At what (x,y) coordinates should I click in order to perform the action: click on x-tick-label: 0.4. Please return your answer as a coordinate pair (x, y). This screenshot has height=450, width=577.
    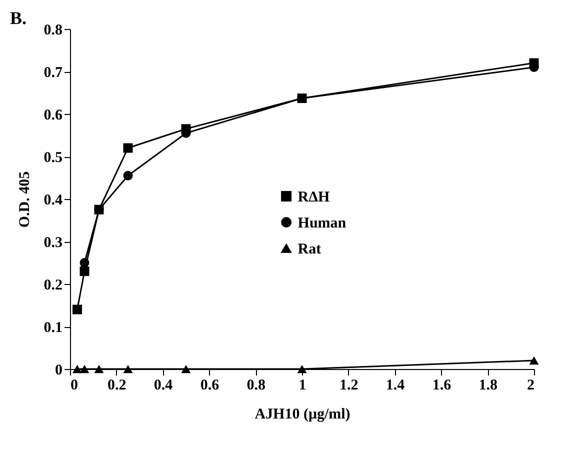
    Looking at the image, I should click on (164, 386).